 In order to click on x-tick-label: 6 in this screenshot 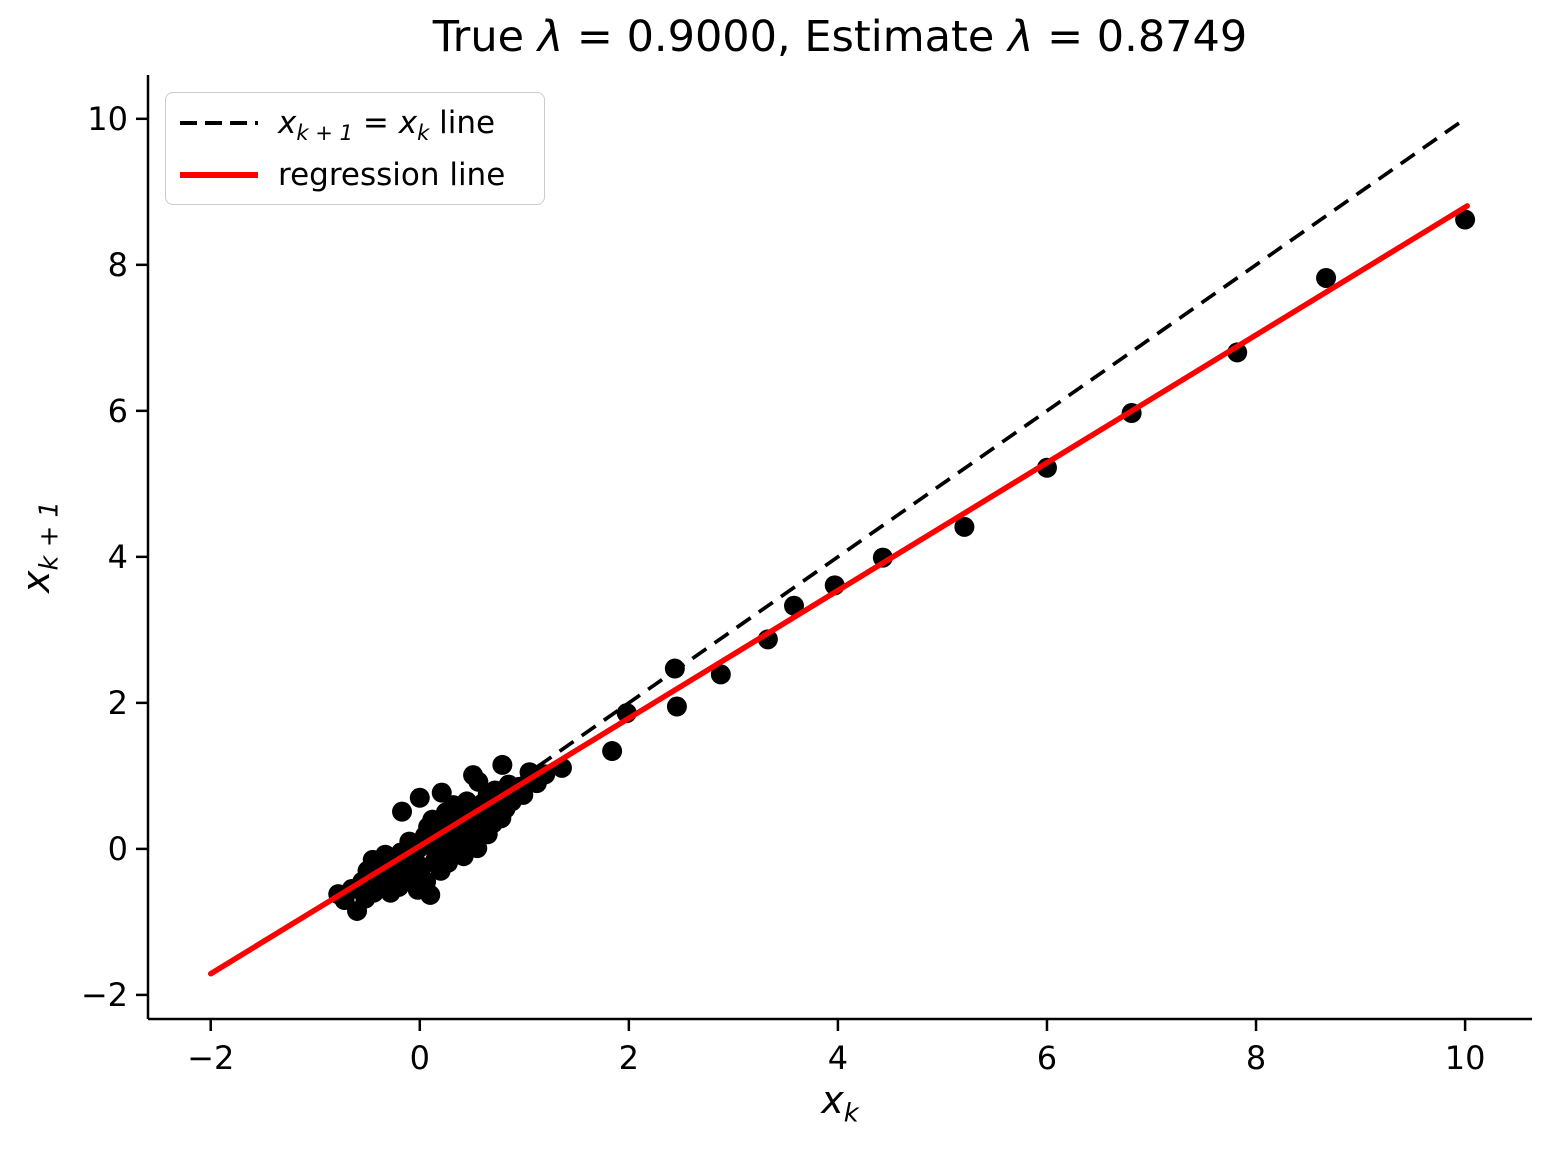, I will do `click(1047, 1058)`.